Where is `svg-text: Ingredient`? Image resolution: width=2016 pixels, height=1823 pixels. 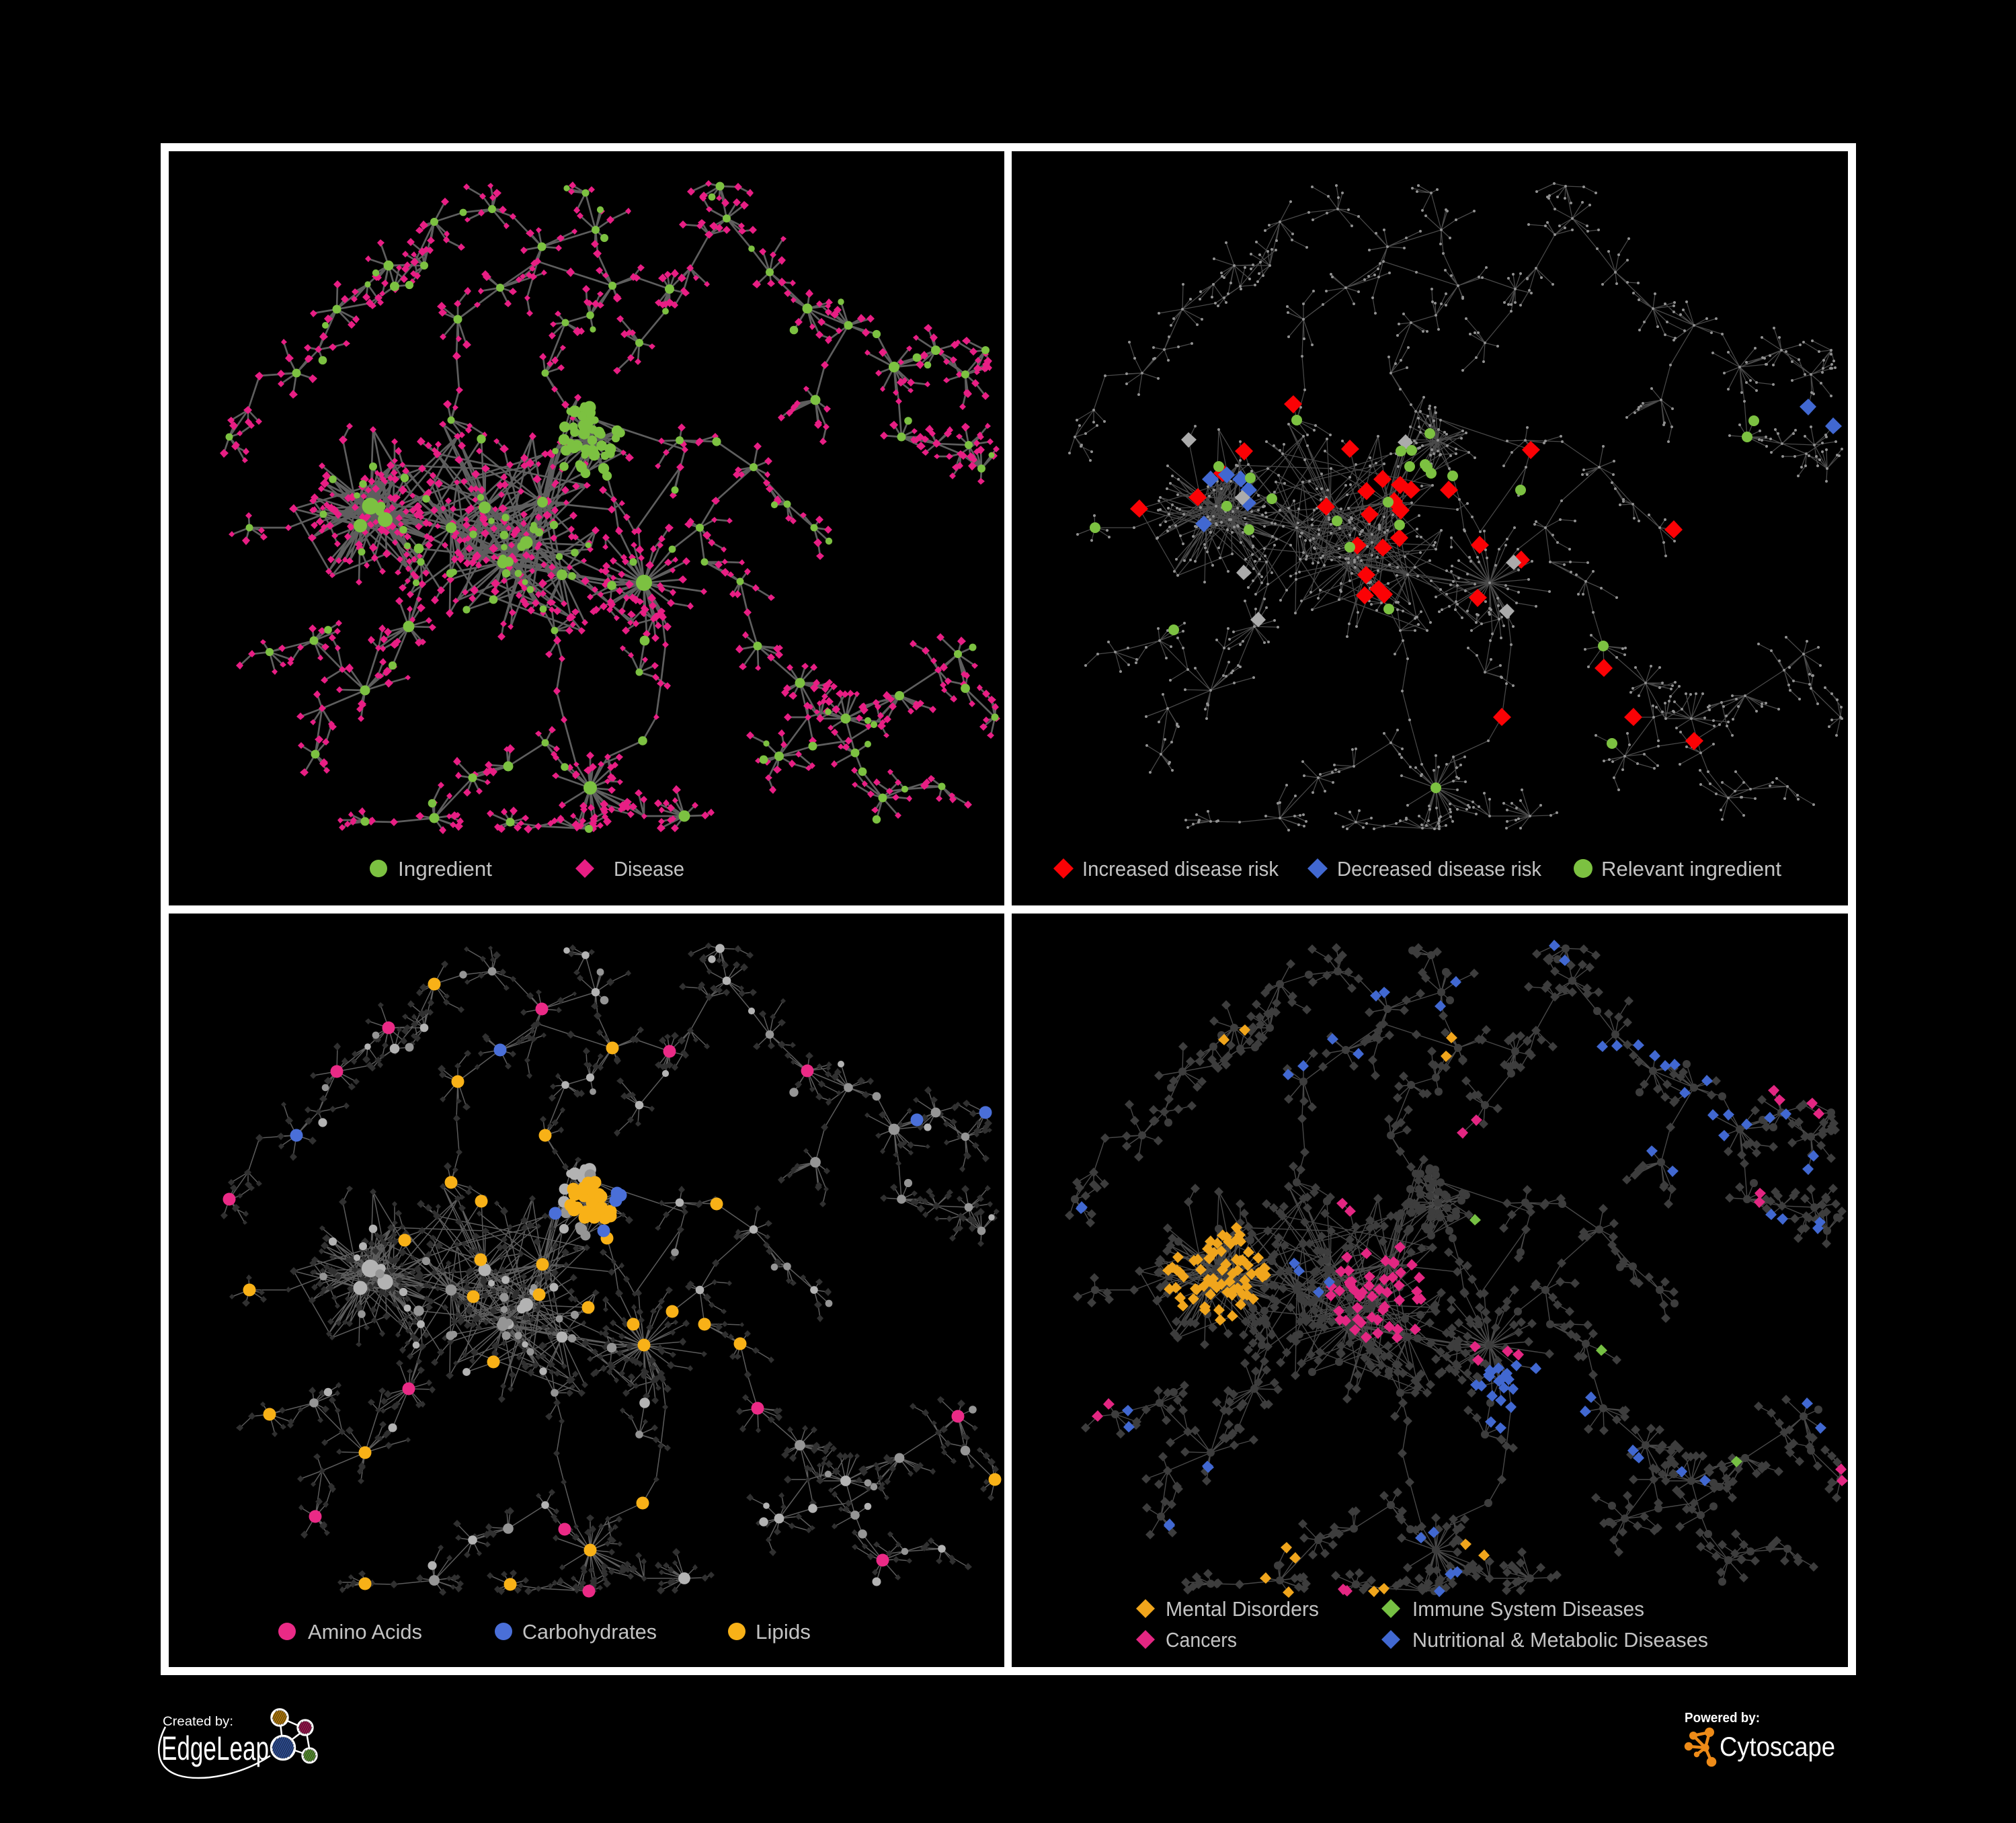 svg-text: Ingredient is located at coordinates (445, 869).